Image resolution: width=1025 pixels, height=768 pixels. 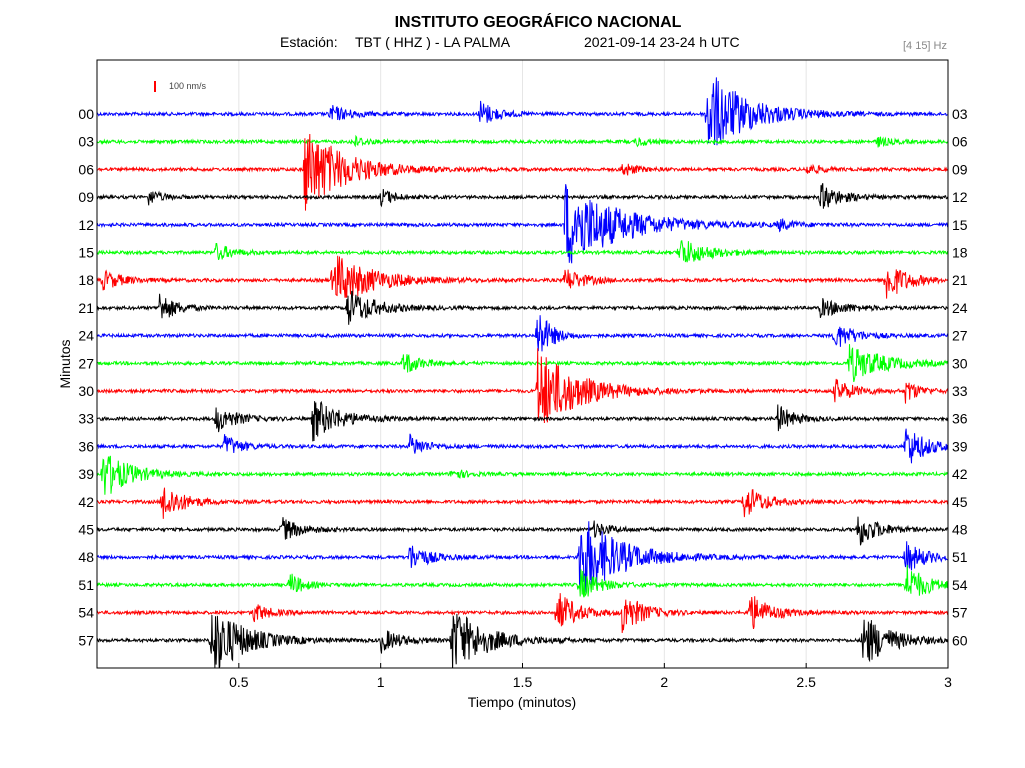 What do you see at coordinates (523, 682) in the screenshot?
I see `x-tick-label-2: 1.5` at bounding box center [523, 682].